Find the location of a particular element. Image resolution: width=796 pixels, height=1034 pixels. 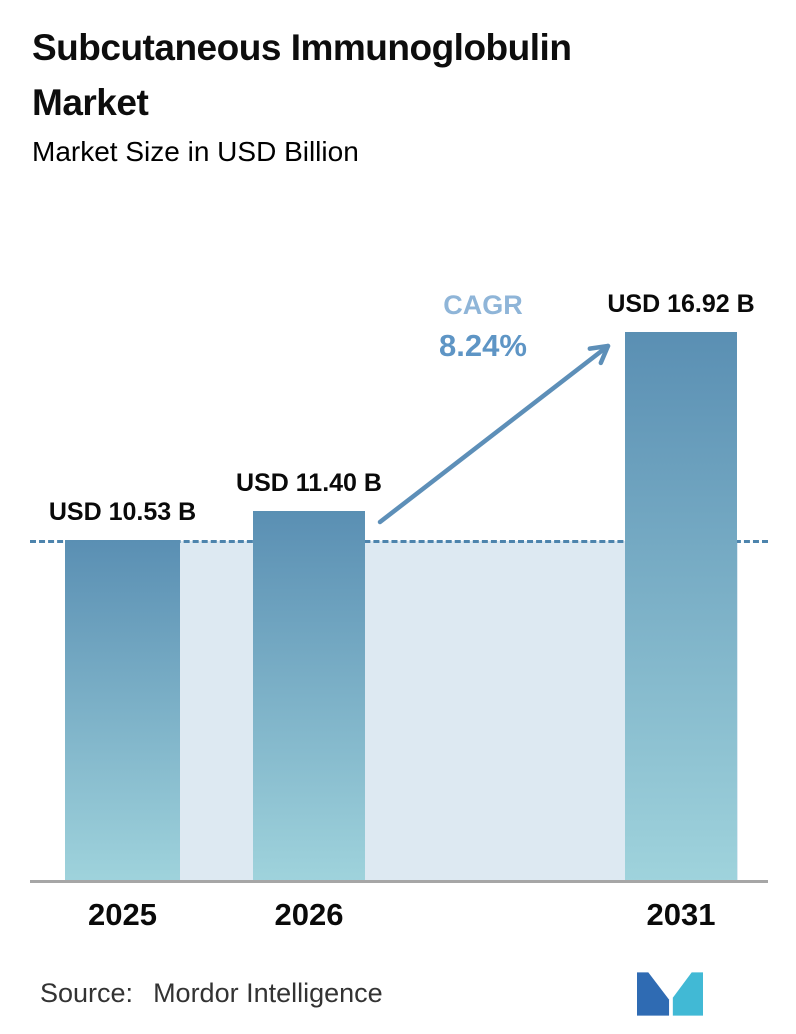

bar-group-2031: USD 16.92 B is located at coordinates (681, 586).